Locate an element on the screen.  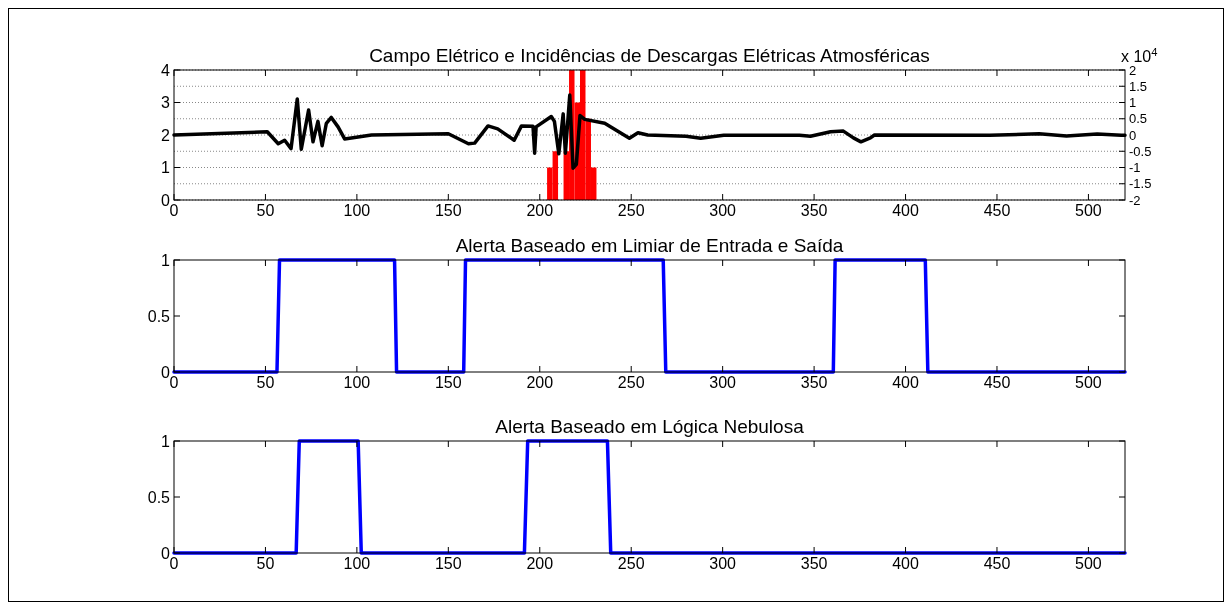
chart-title: Alerta Baseado em Limiar de Entrada e Saída is located at coordinates (649, 245).